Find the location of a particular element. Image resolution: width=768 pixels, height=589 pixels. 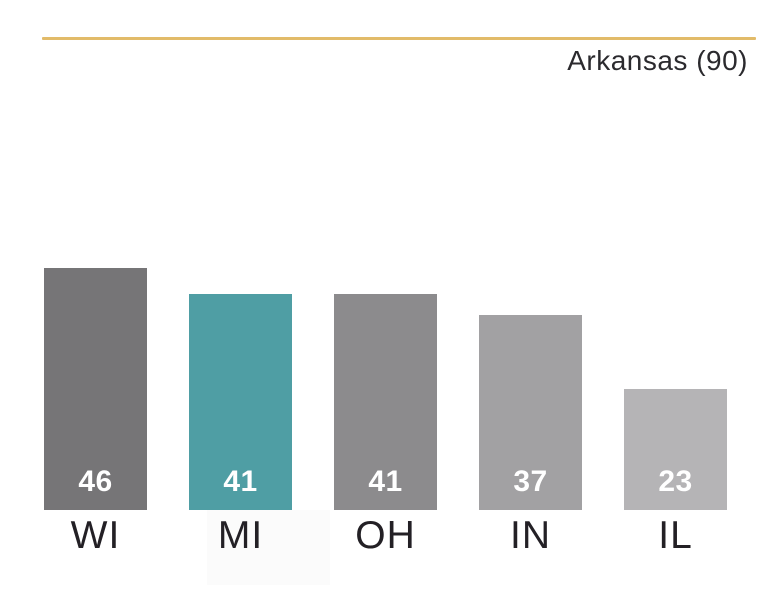

bar-il: 23 is located at coordinates (675, 449).